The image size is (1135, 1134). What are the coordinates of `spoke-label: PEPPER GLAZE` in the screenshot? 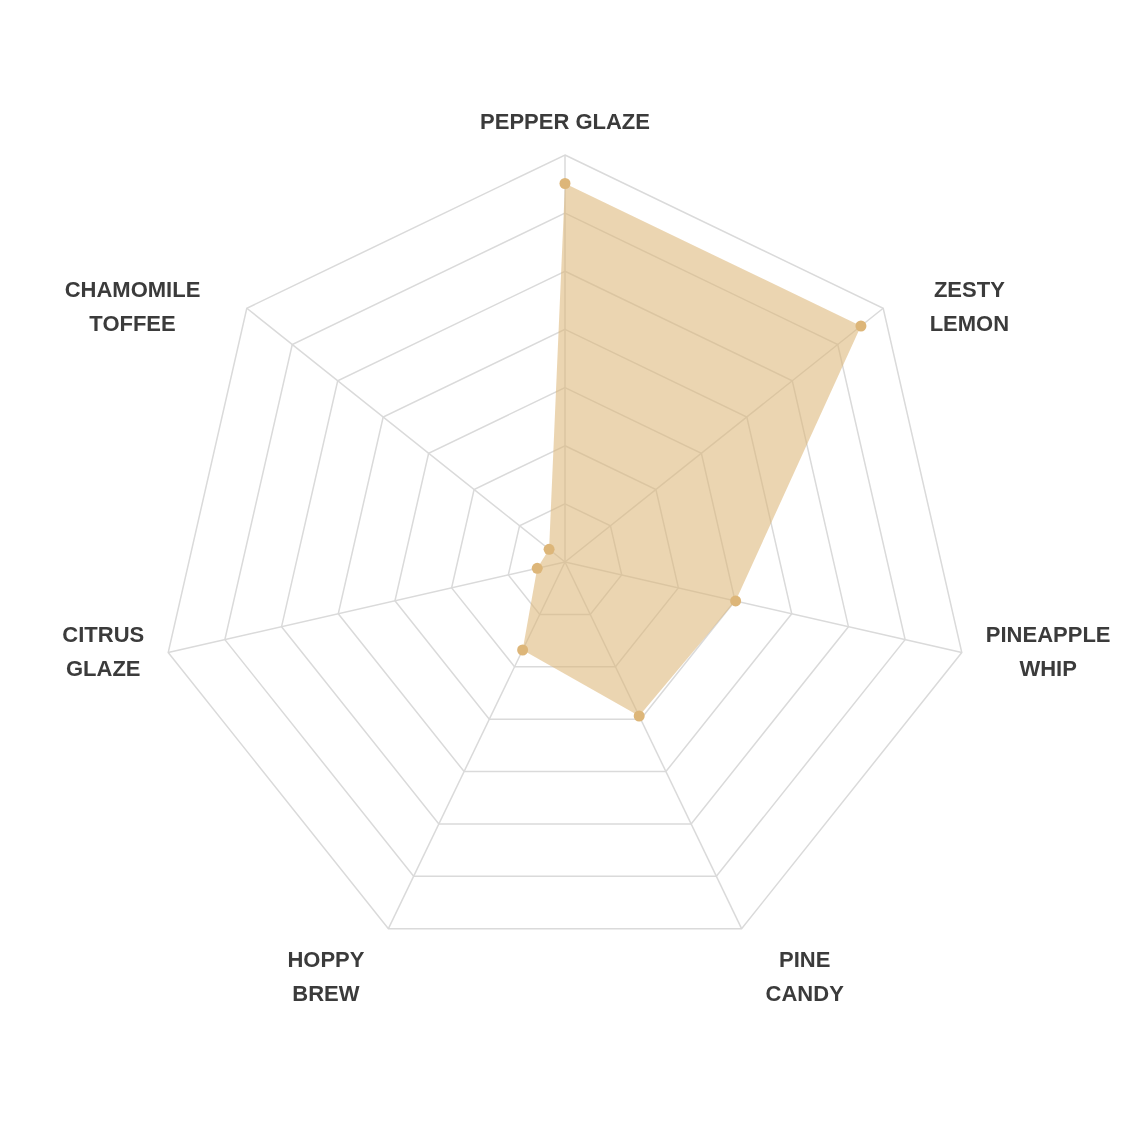 It's located at (565, 122).